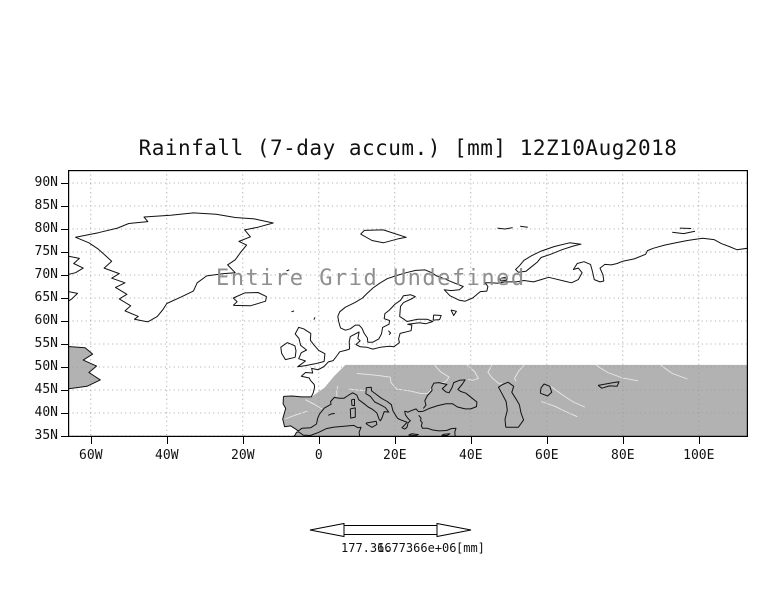 This screenshot has width=784, height=612. What do you see at coordinates (46, 320) in the screenshot?
I see `lat-tick-label: 60N` at bounding box center [46, 320].